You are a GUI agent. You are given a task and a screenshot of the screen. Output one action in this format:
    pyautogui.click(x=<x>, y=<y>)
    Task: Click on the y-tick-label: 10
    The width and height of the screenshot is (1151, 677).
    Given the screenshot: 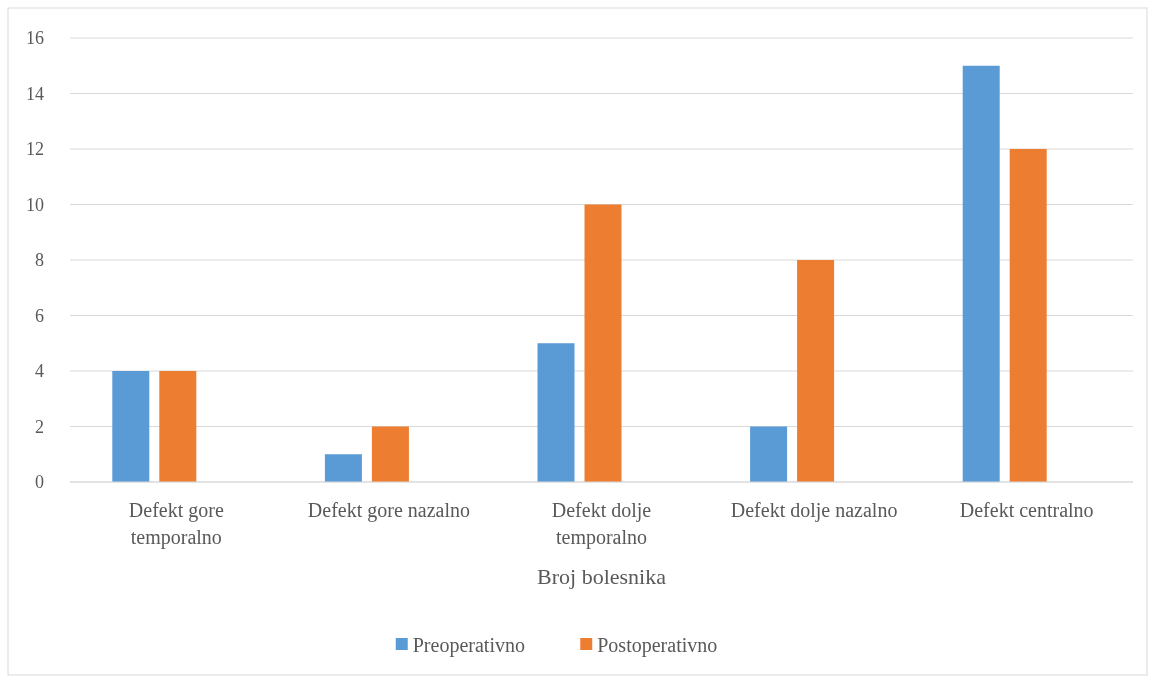 What is the action you would take?
    pyautogui.click(x=35, y=204)
    